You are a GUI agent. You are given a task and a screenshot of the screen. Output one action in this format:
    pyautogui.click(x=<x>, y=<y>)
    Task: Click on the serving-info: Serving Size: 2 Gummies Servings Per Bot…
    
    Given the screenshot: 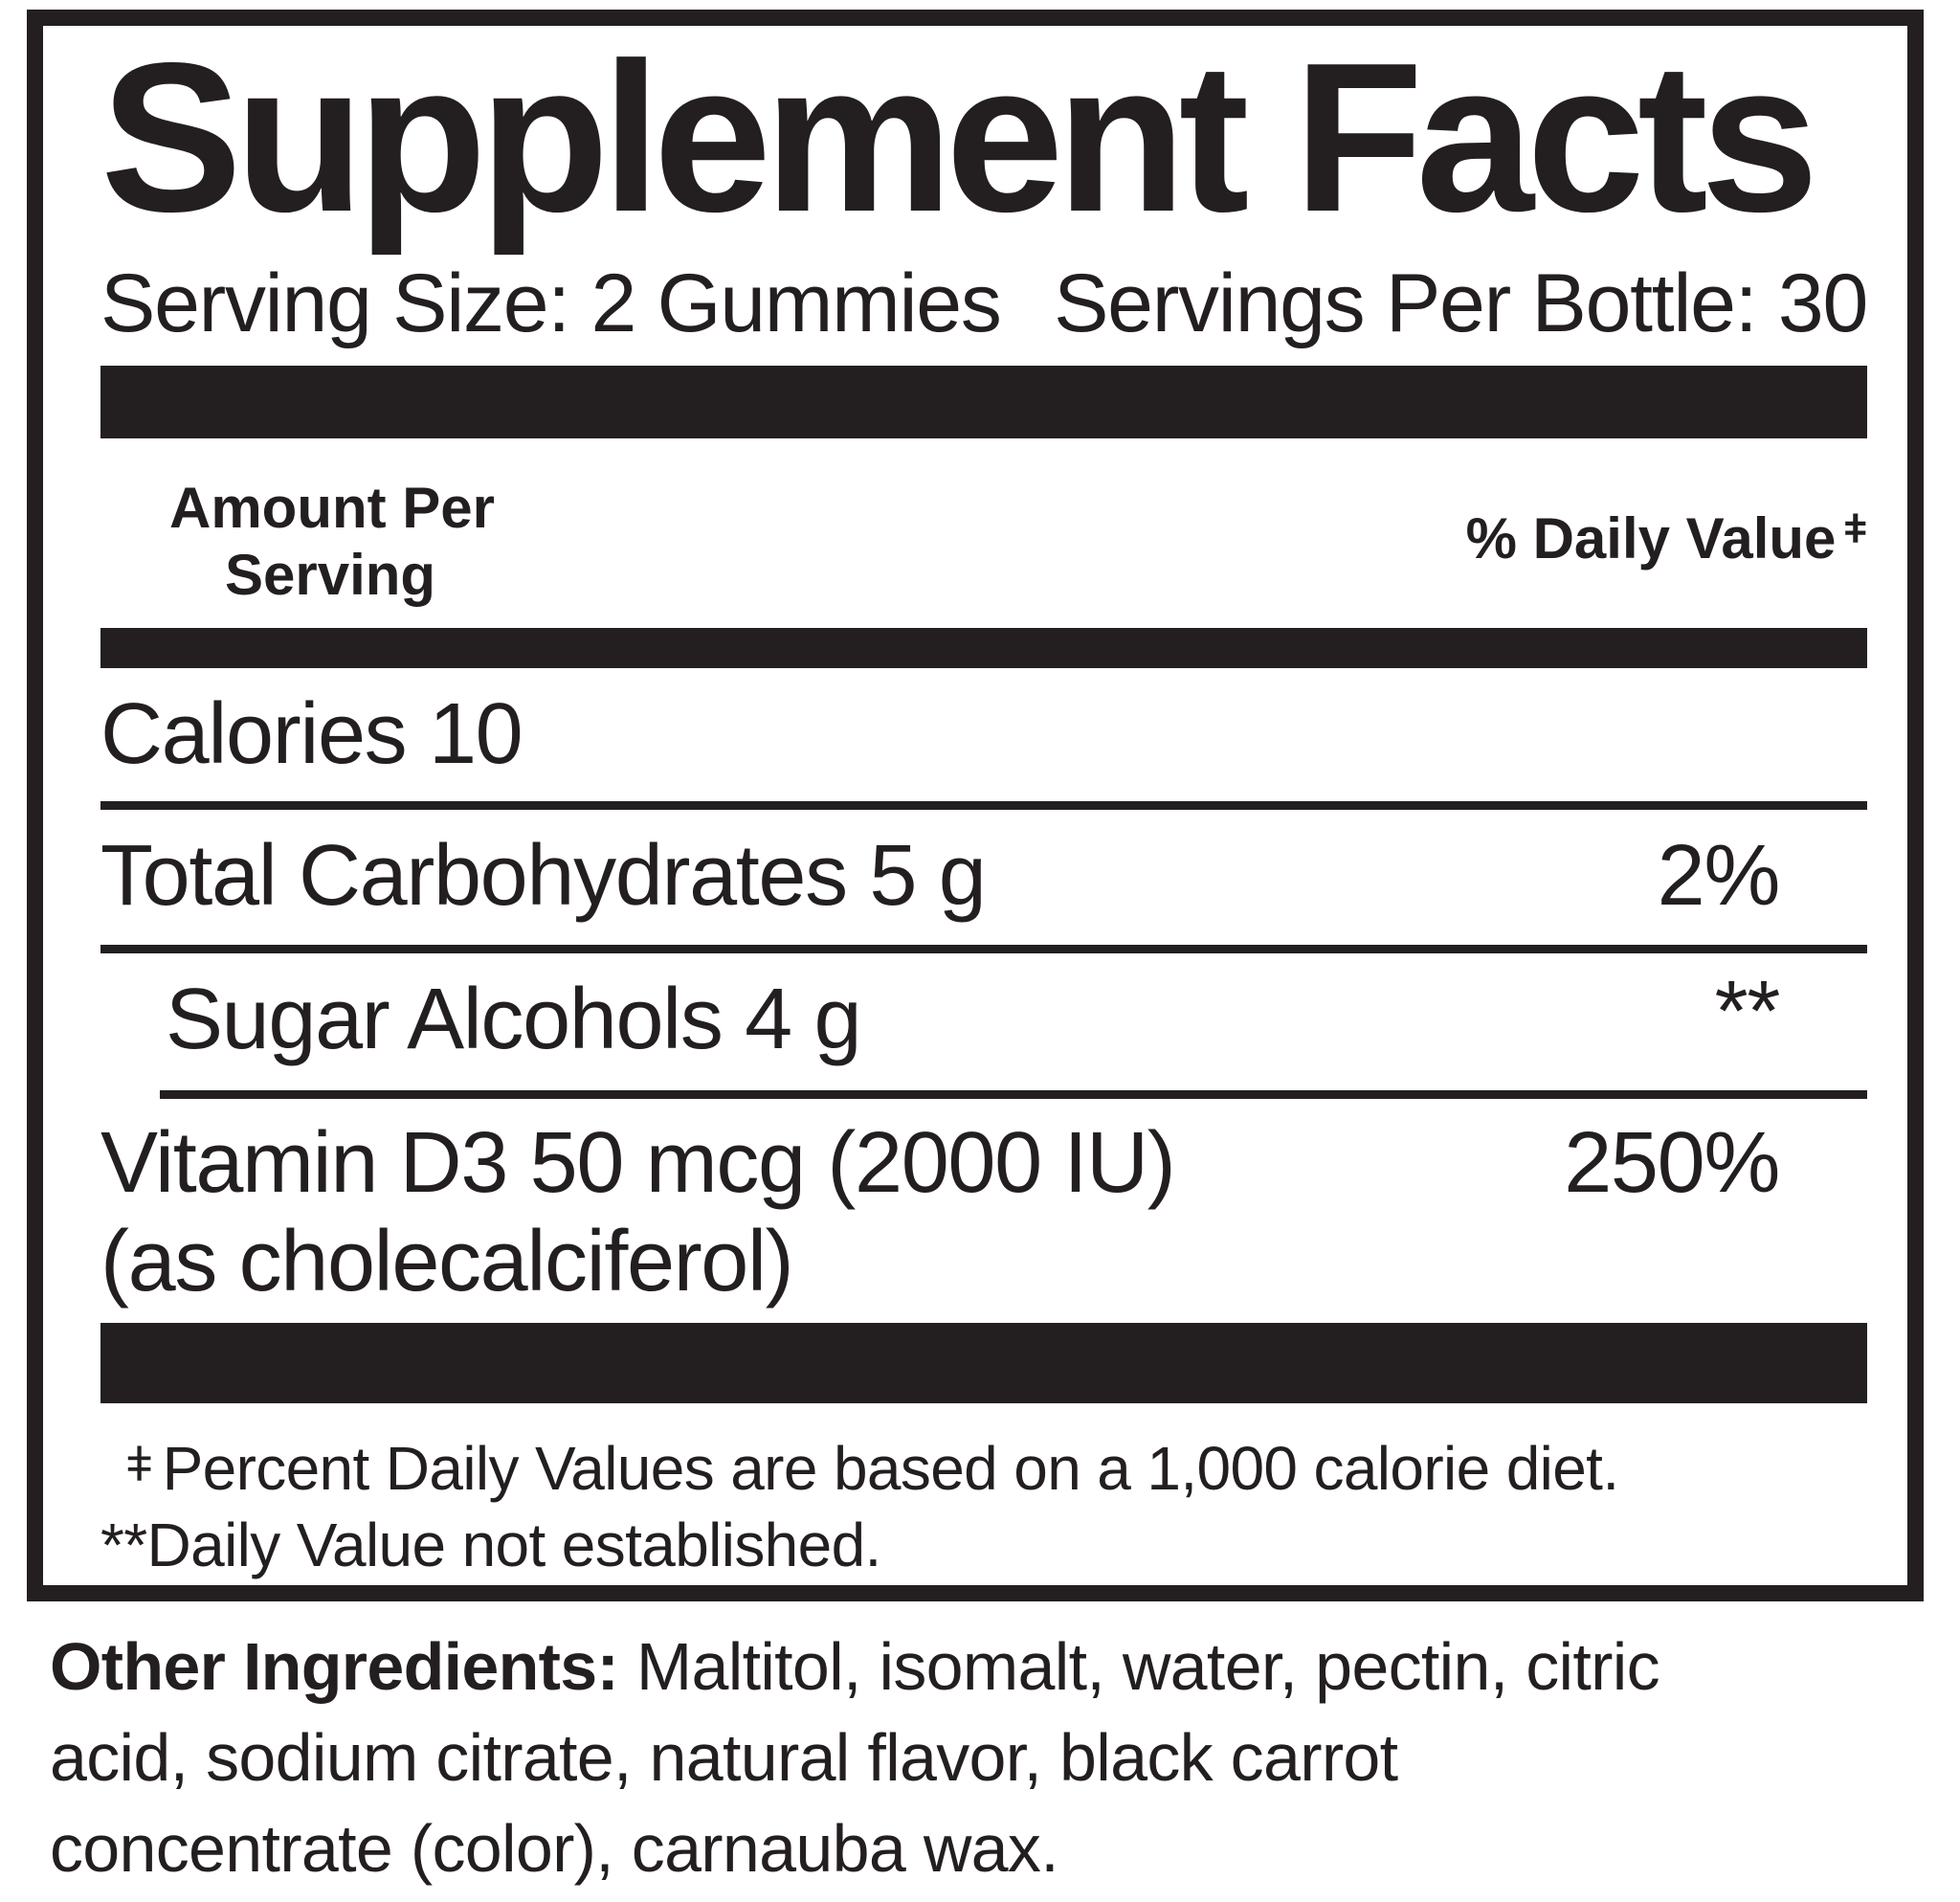 What is the action you would take?
    pyautogui.click(x=984, y=304)
    